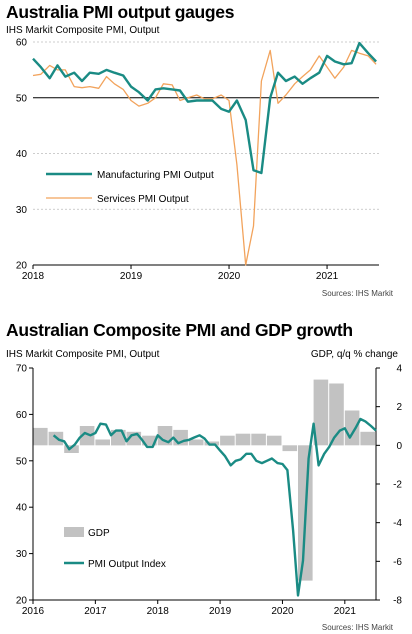 Image resolution: width=412 pixels, height=634 pixels. Describe the element at coordinates (22, 554) in the screenshot. I see `left-y-tick-label: 30` at that location.